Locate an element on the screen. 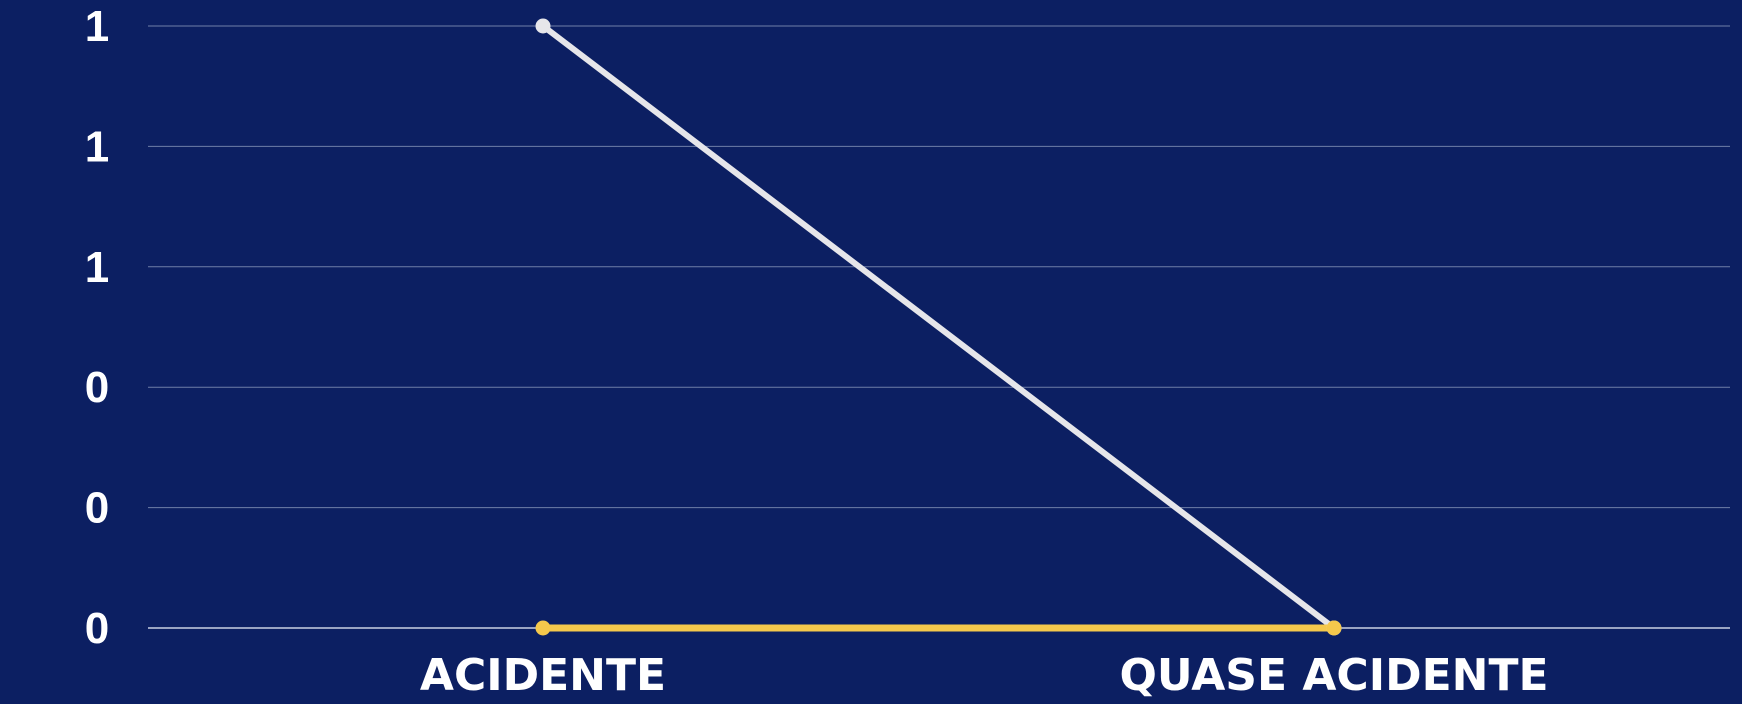 This screenshot has height=704, width=1742. x-tick-label: ACIDENTE is located at coordinates (543, 675).